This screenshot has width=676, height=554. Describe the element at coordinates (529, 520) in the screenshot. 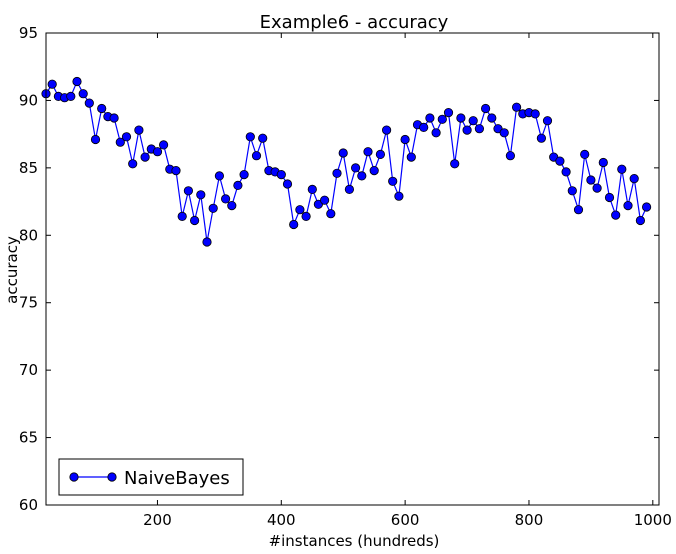

I see `x-tick-label: 800` at that location.